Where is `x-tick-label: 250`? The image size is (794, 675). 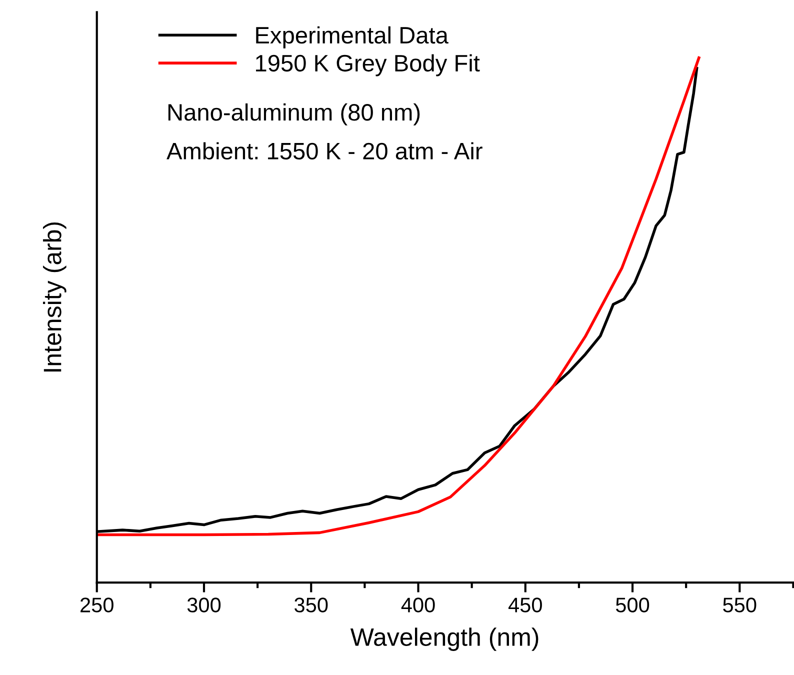 x-tick-label: 250 is located at coordinates (97, 605).